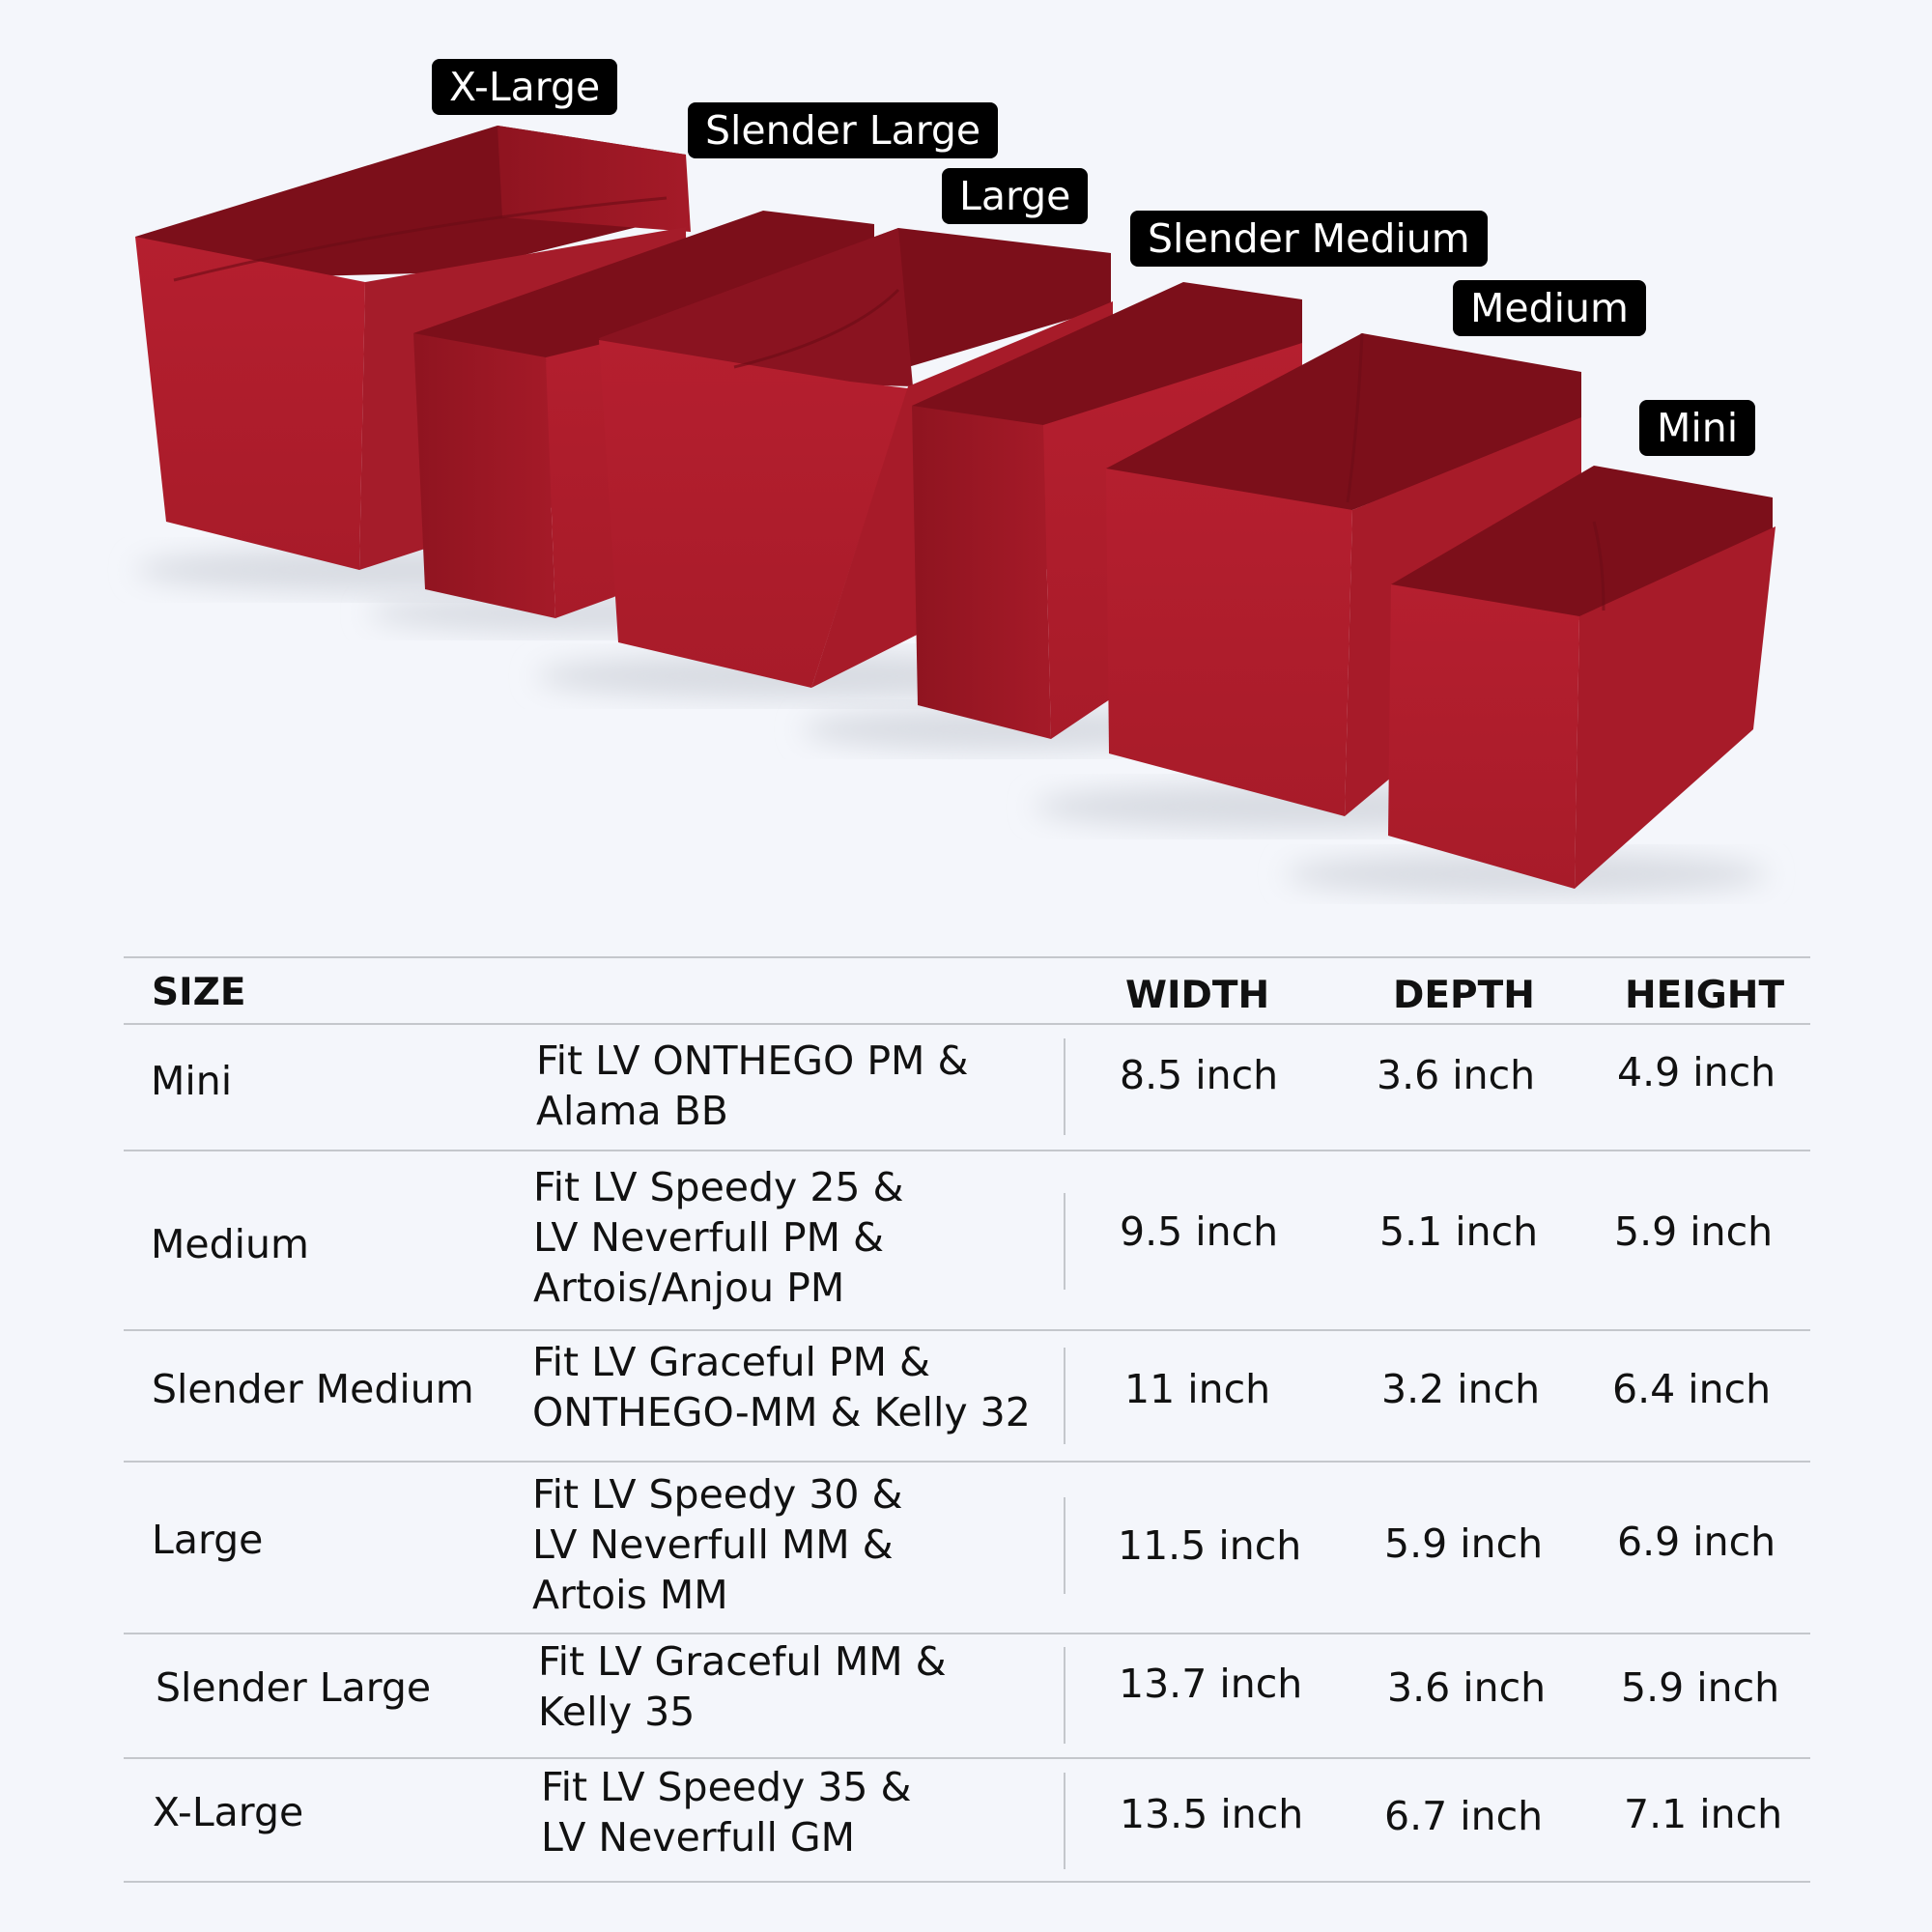 Image resolution: width=1932 pixels, height=1932 pixels. What do you see at coordinates (1197, 995) in the screenshot?
I see `header-width: WIDTH` at bounding box center [1197, 995].